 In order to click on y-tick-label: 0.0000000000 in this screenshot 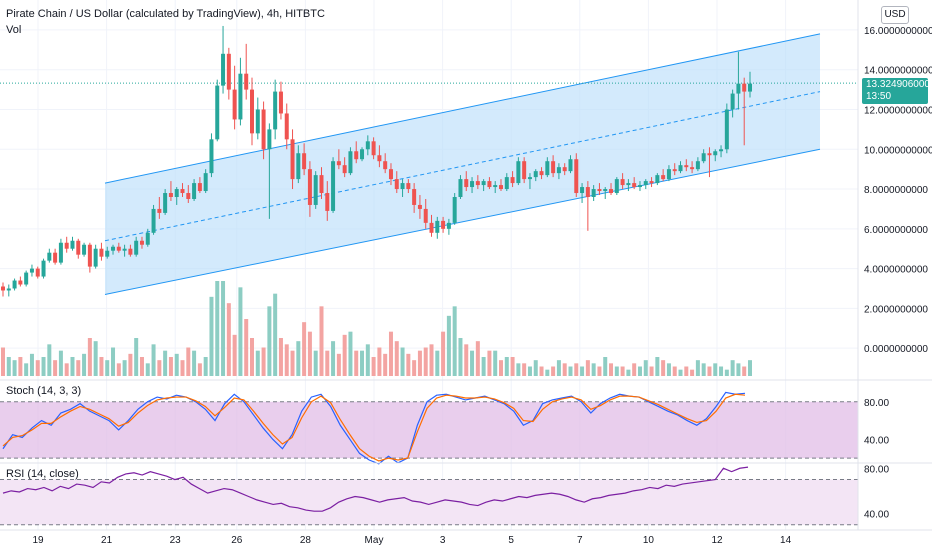, I will do `click(896, 349)`.